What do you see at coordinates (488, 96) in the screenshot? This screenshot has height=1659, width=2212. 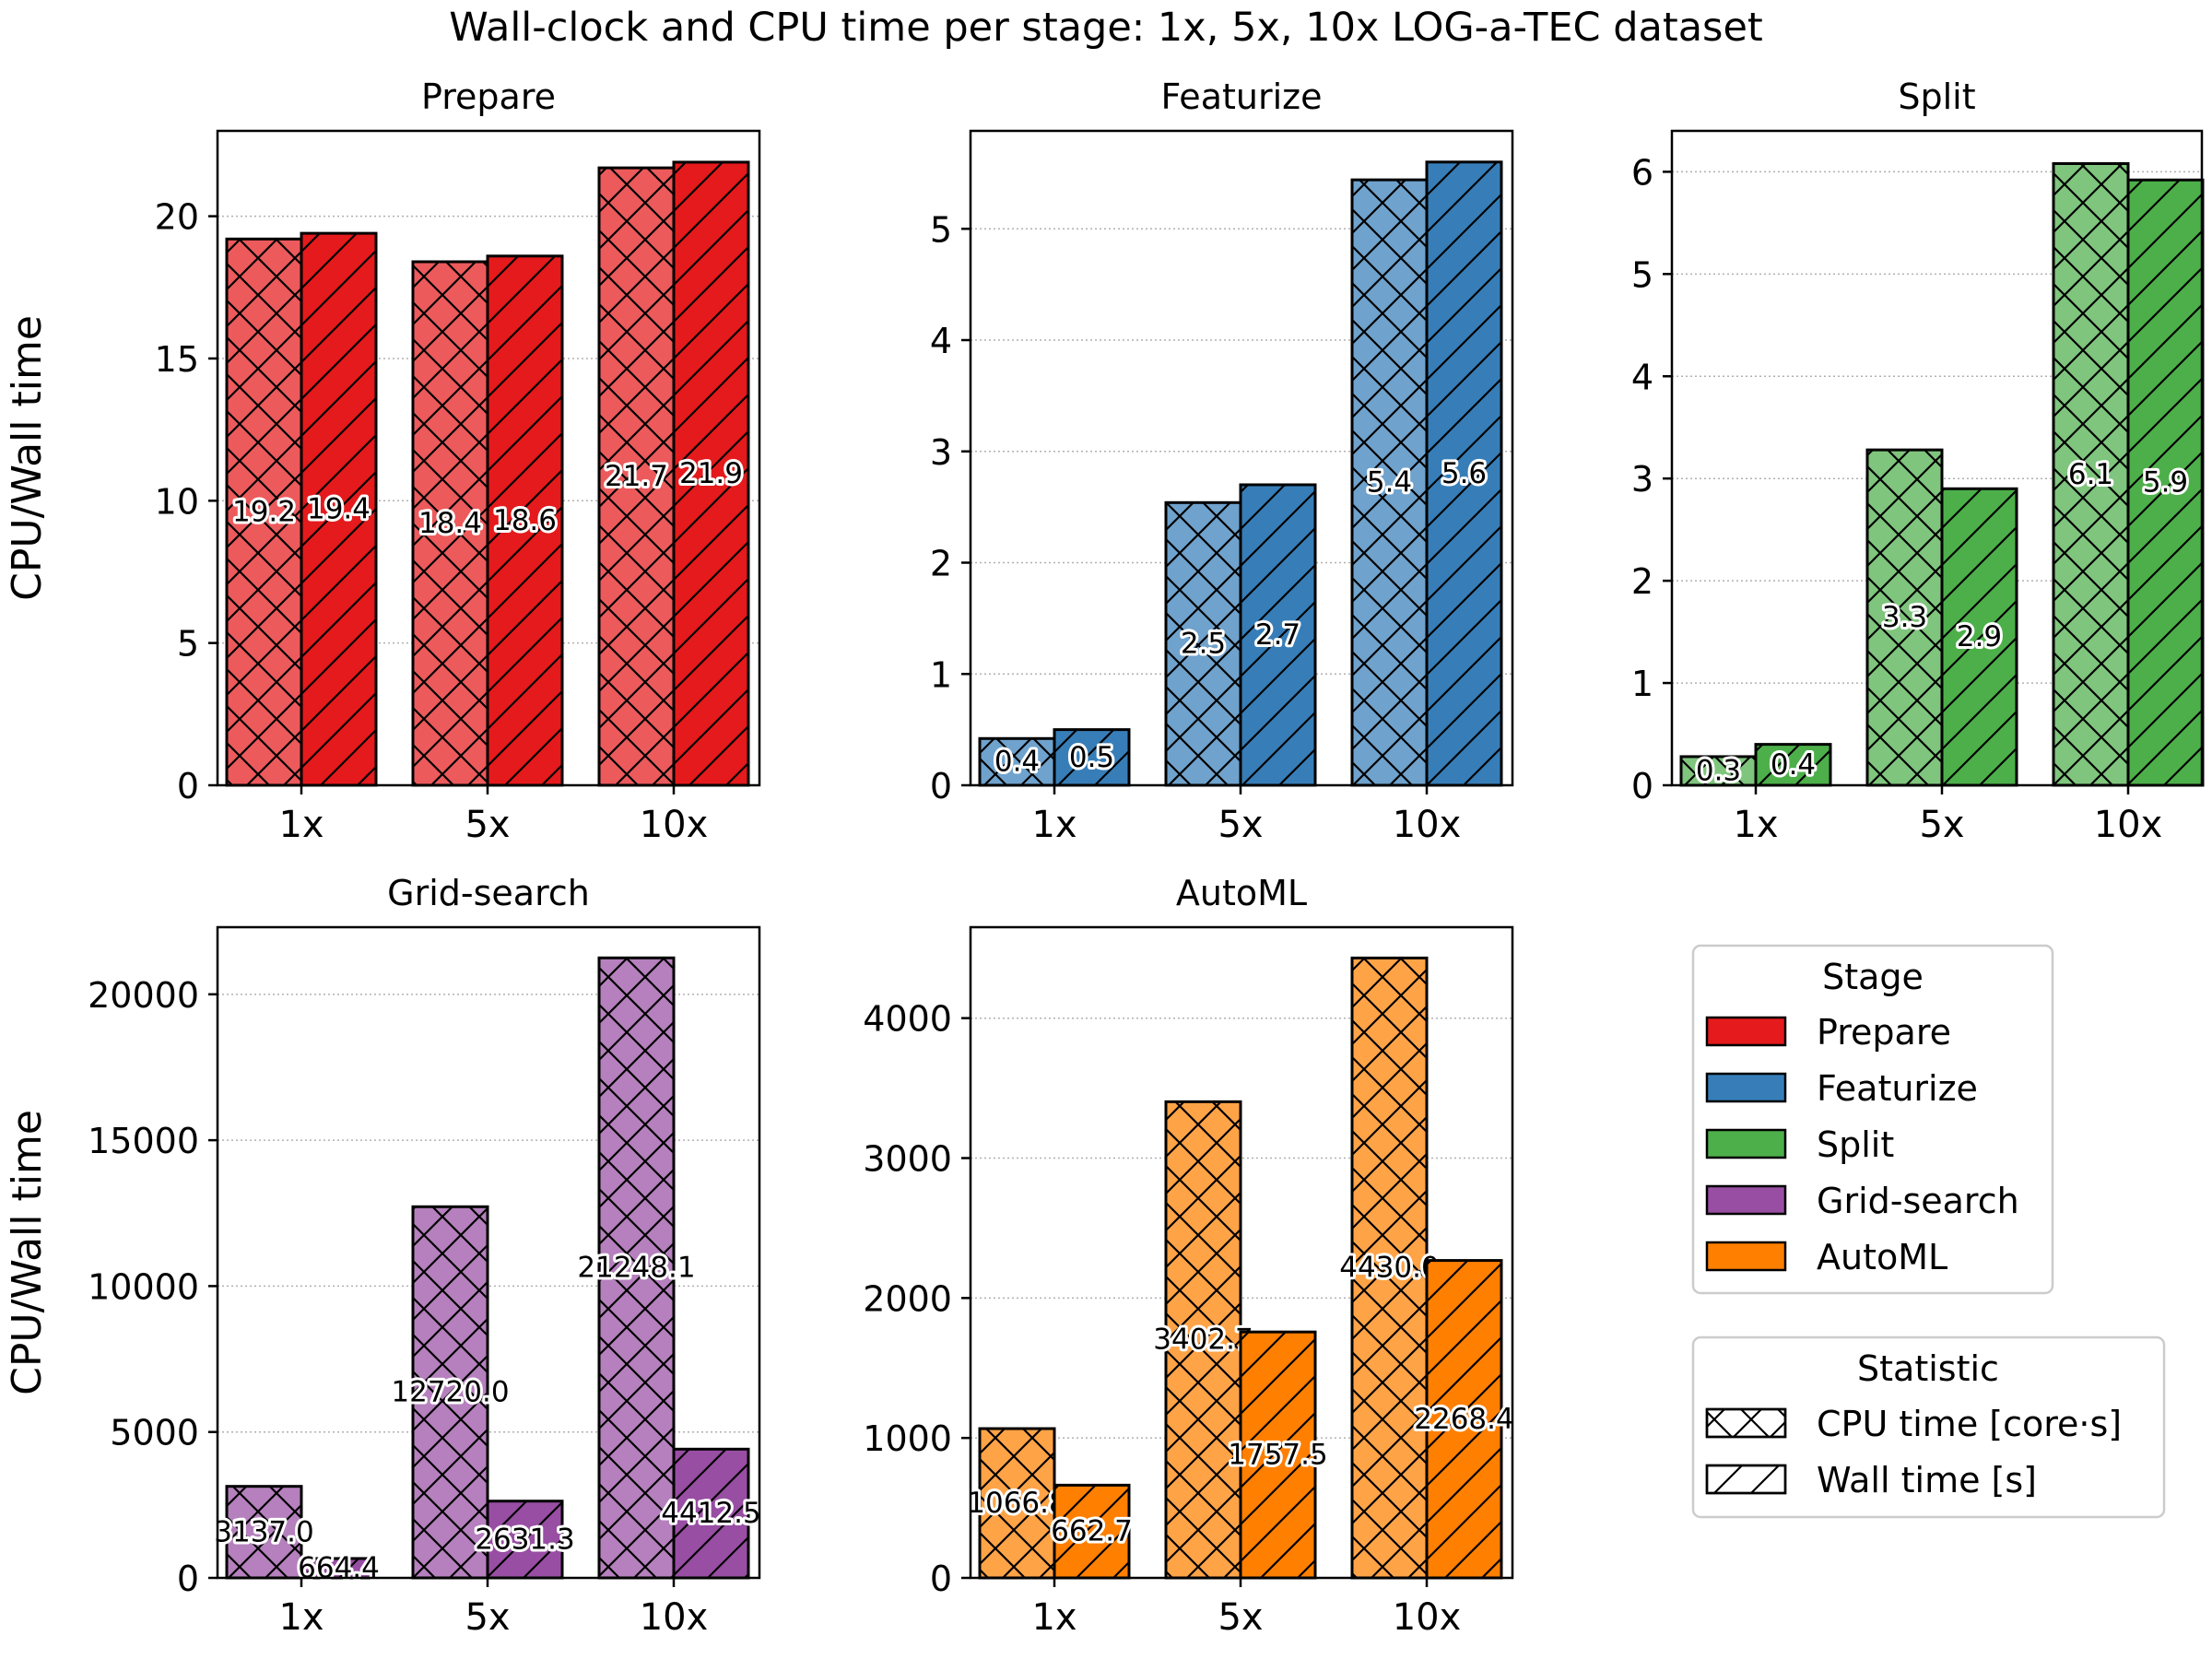 I see `panel-title-prepare: Prepare` at bounding box center [488, 96].